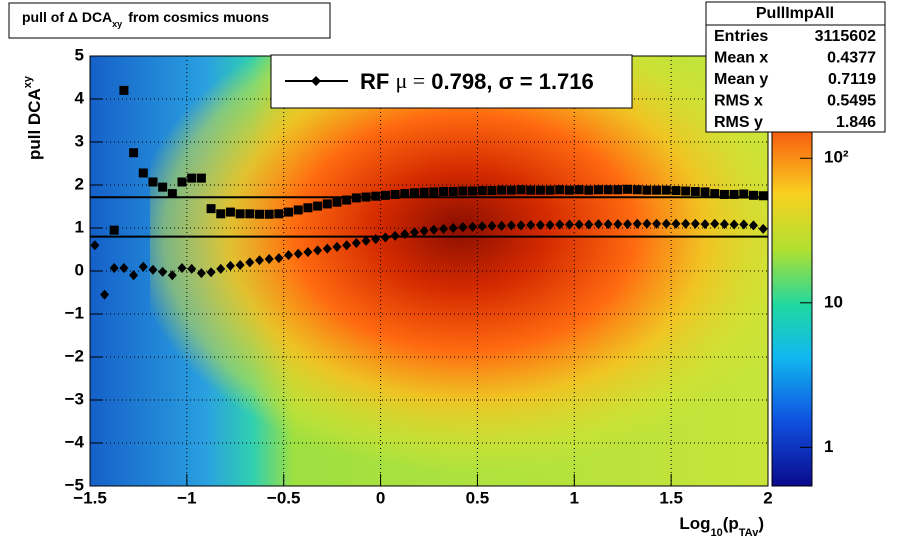 Image resolution: width=904 pixels, height=540 pixels. Describe the element at coordinates (767, 497) in the screenshot. I see `x-tick-label: 2` at that location.